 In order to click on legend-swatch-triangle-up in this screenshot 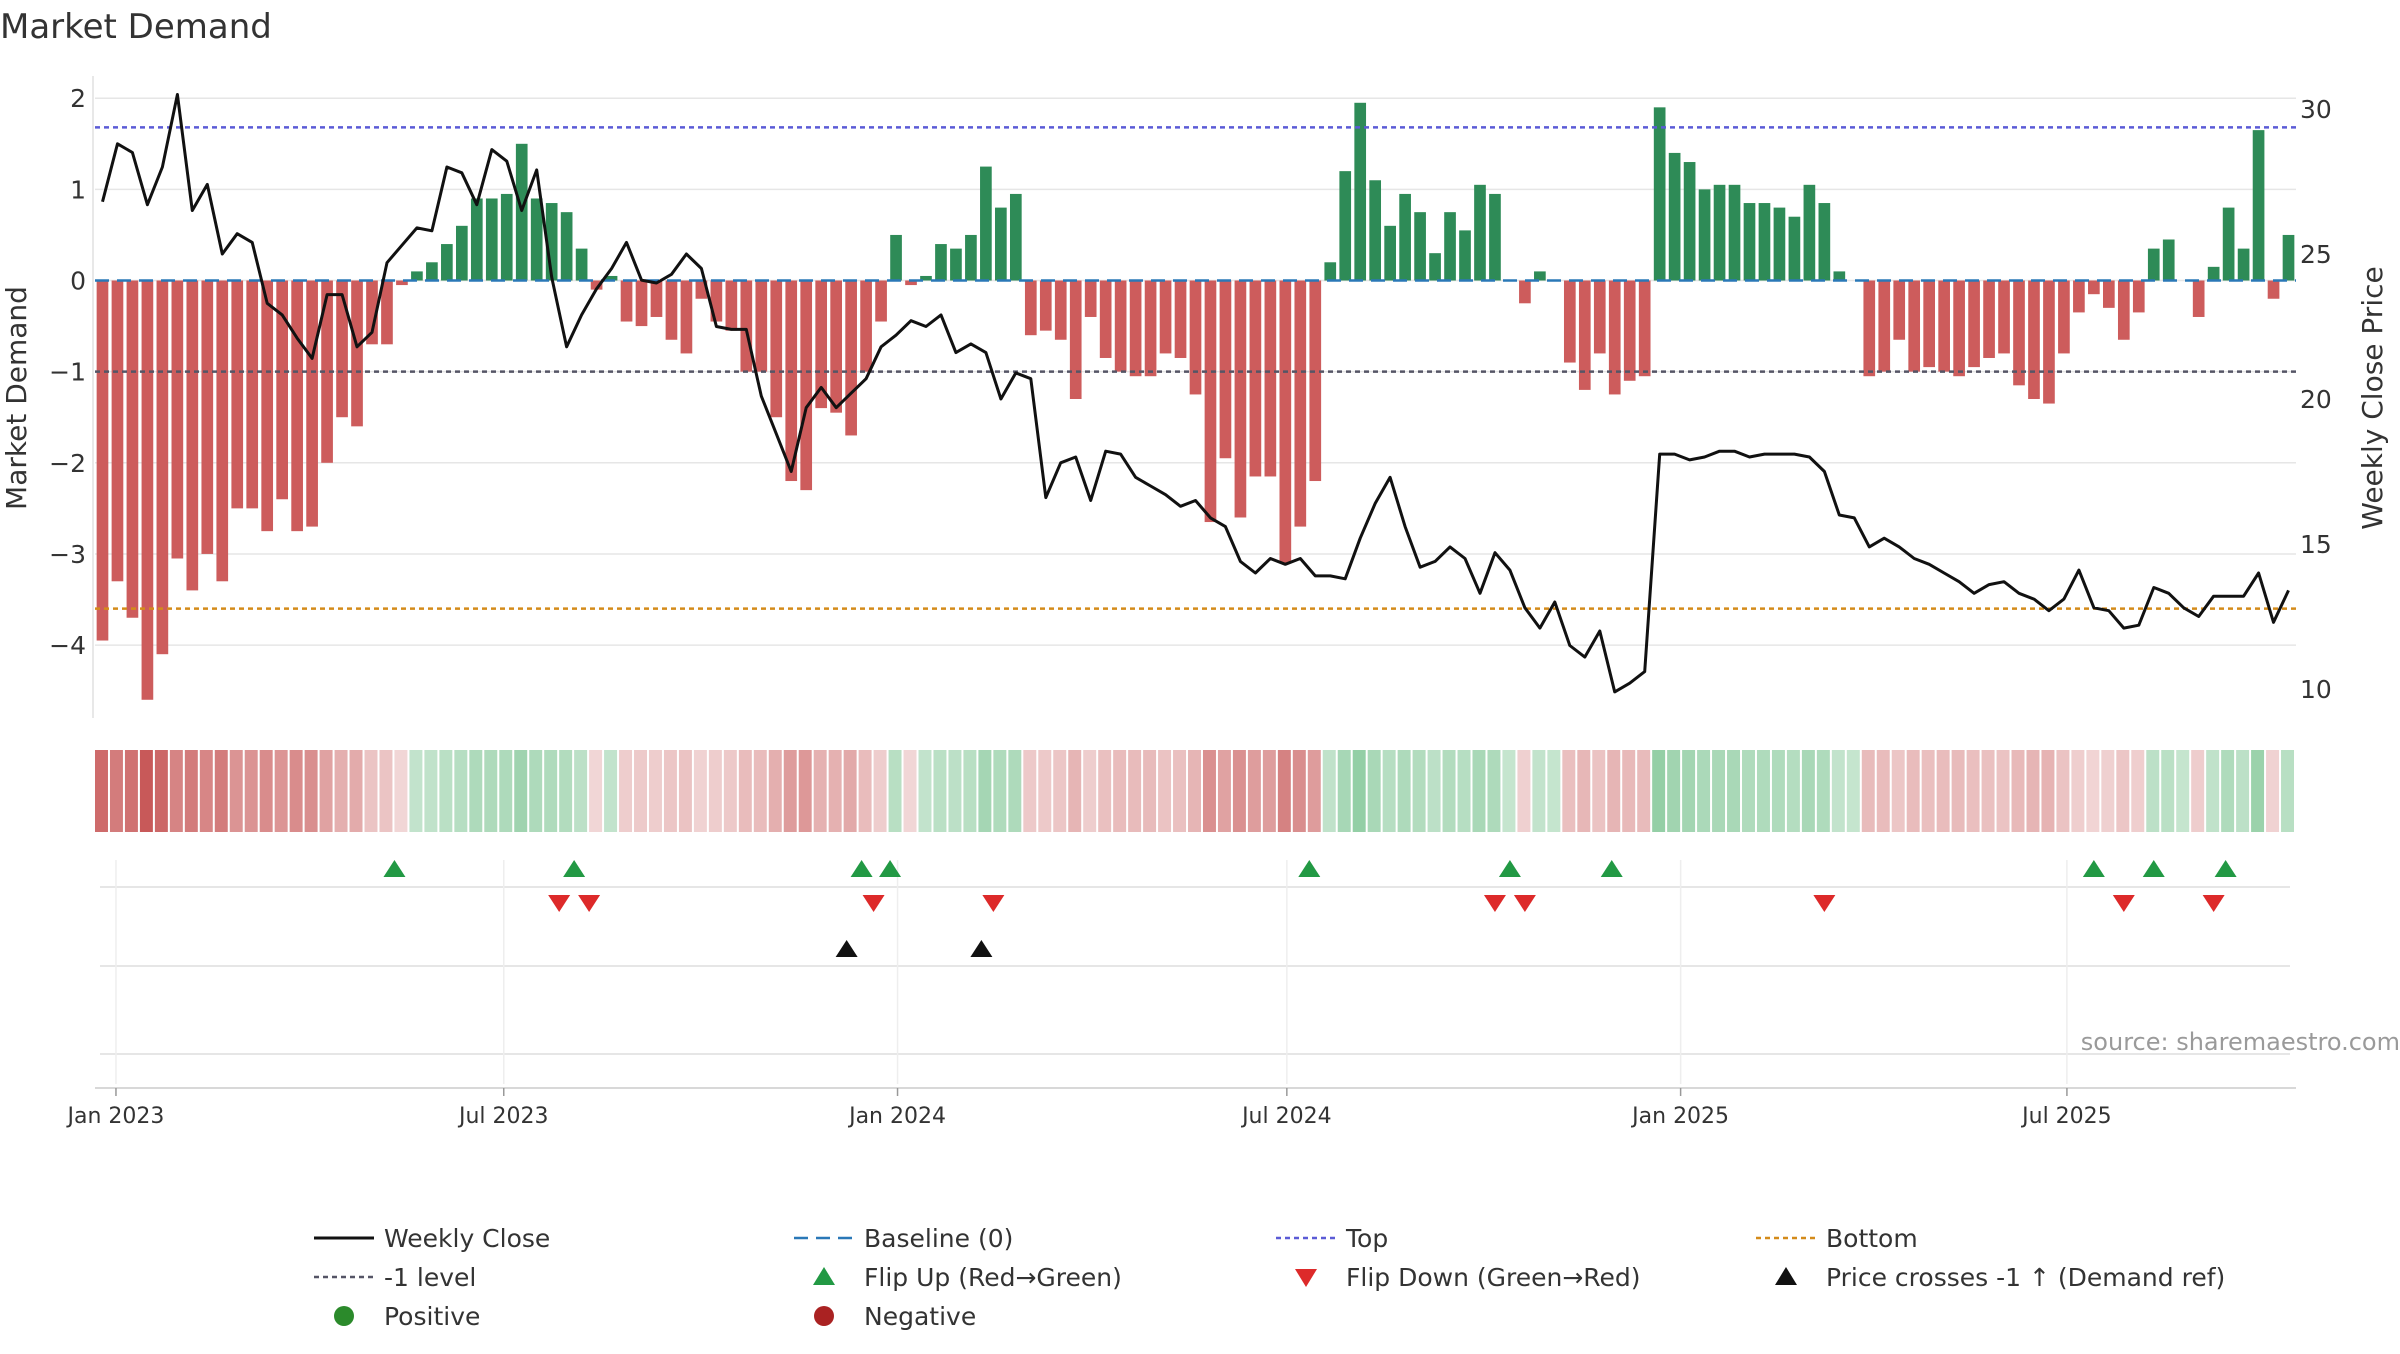, I will do `click(824, 1276)`.